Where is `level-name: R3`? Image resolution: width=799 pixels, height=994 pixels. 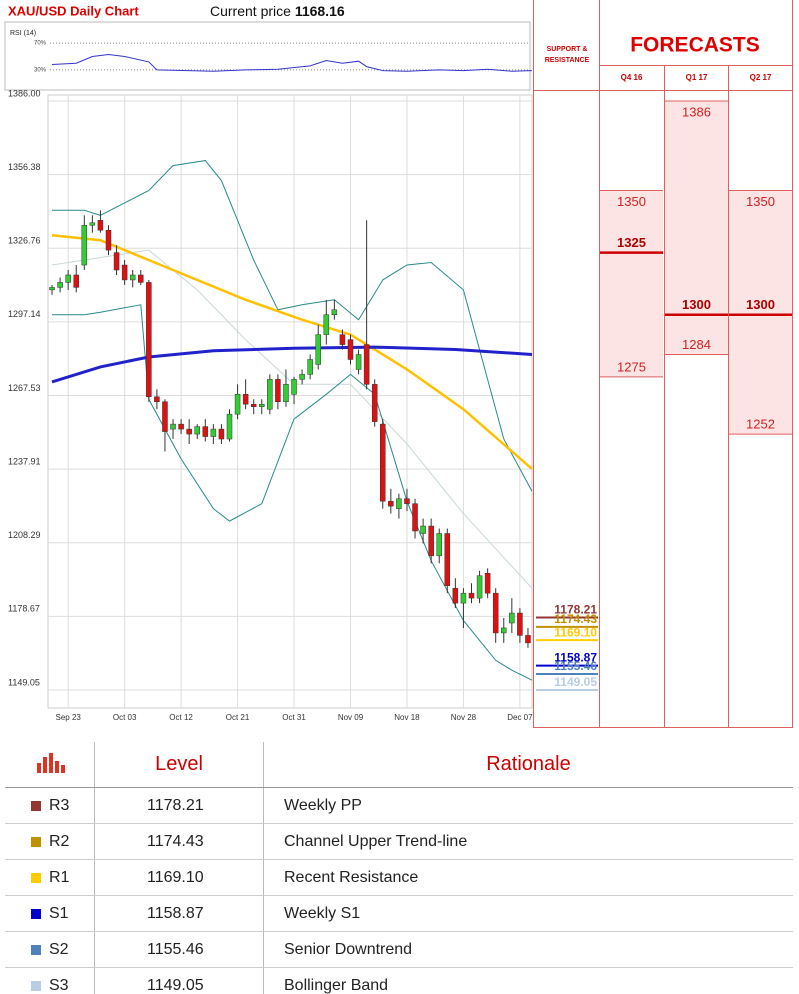
level-name: R3 is located at coordinates (50, 805).